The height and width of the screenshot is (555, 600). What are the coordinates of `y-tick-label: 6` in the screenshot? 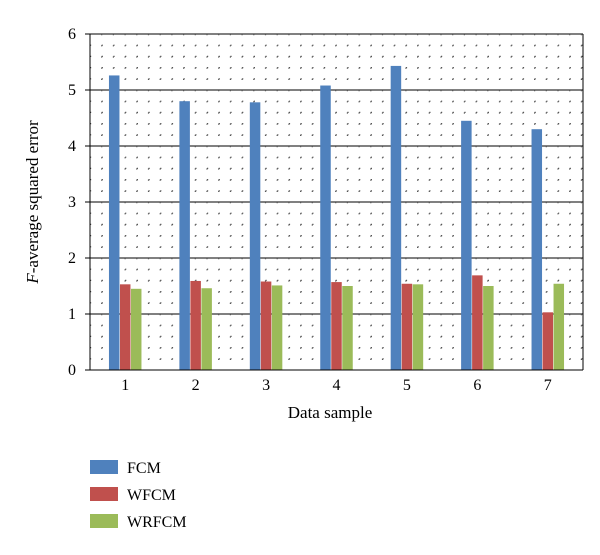 It's located at (72, 34).